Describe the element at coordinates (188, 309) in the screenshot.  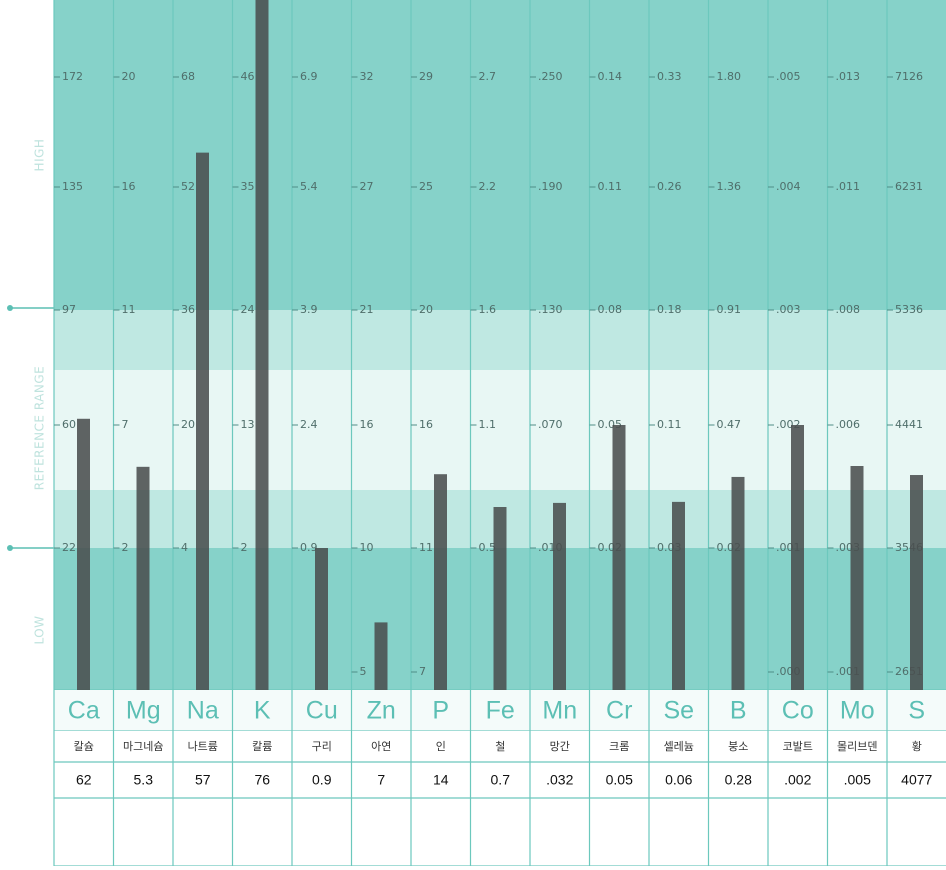
I see `tick-label: 36` at that location.